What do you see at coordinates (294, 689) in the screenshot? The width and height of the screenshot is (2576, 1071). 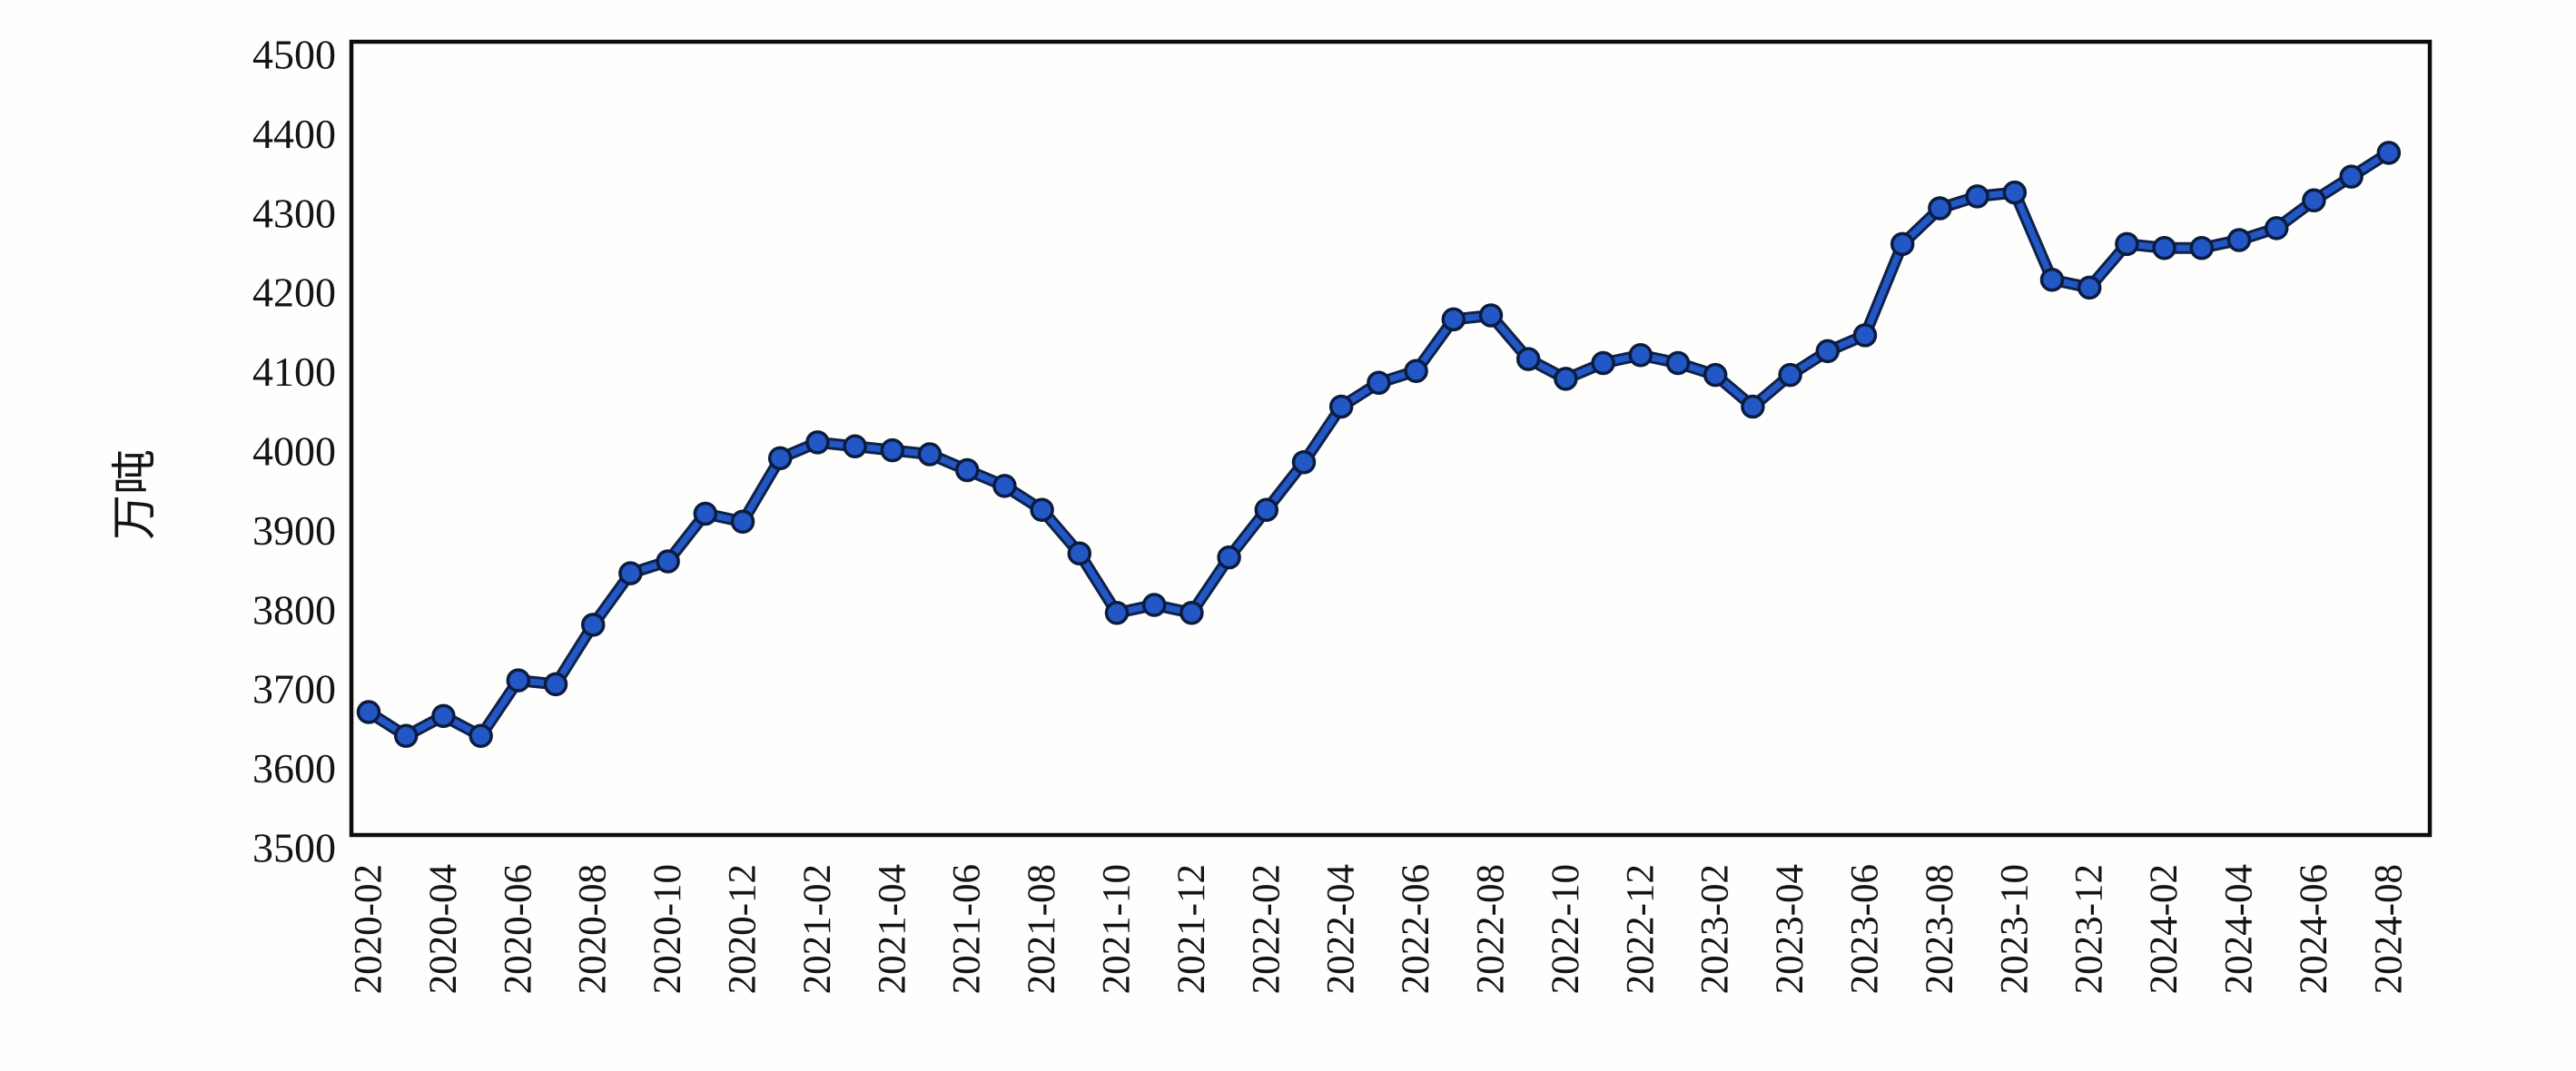 I see `y-tick-label: 3700` at bounding box center [294, 689].